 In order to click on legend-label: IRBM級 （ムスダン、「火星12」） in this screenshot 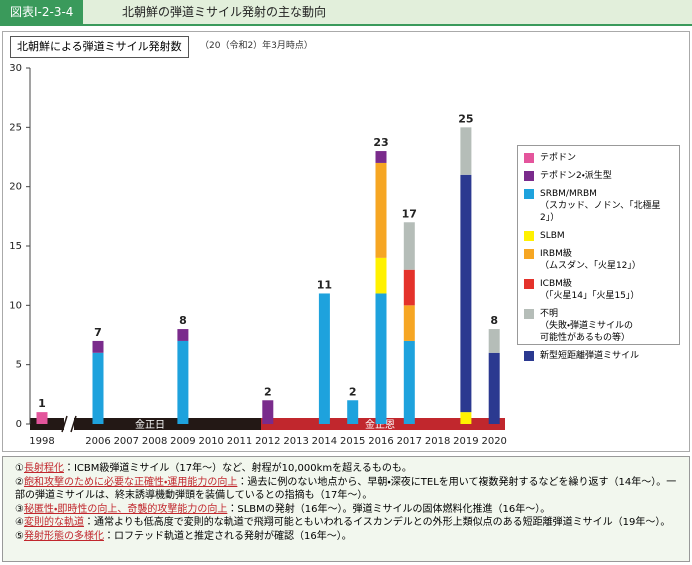, I will do `click(590, 260)`.